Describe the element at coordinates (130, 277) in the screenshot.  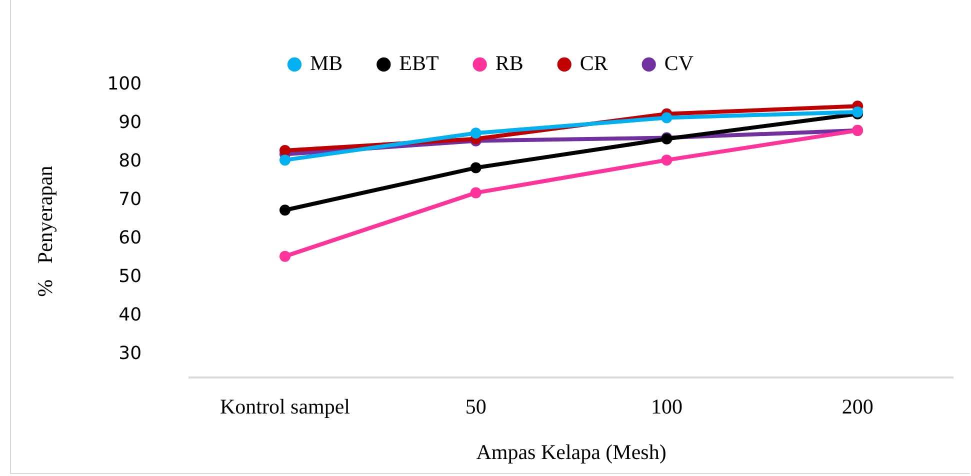
I see `y-tick-label: 50` at that location.